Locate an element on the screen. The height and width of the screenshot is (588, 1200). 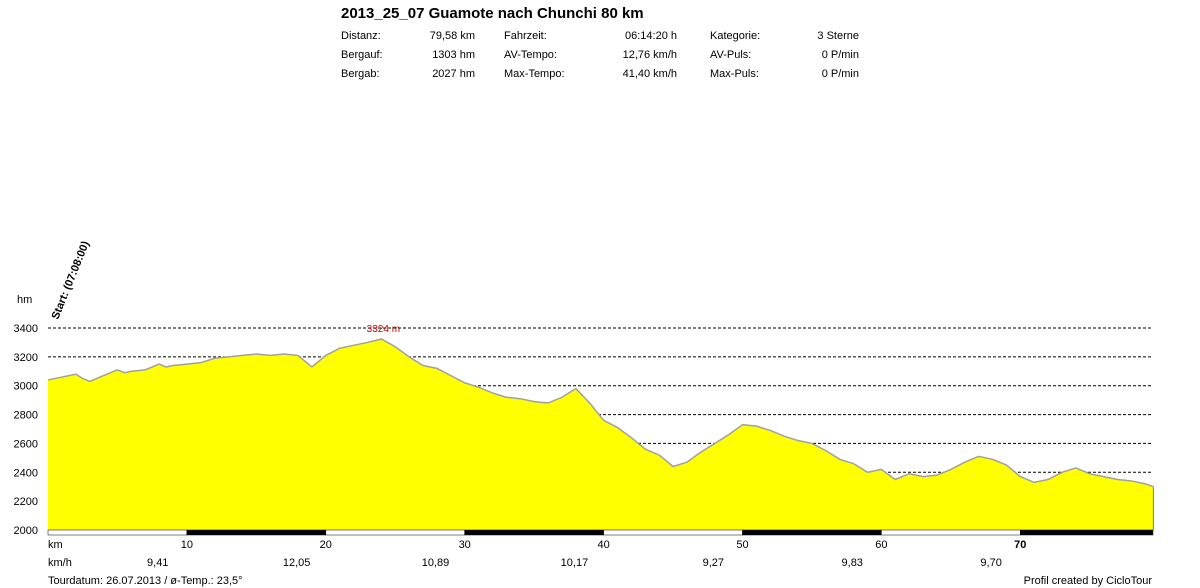
y-tick-label: 2600 is located at coordinates (26, 444).